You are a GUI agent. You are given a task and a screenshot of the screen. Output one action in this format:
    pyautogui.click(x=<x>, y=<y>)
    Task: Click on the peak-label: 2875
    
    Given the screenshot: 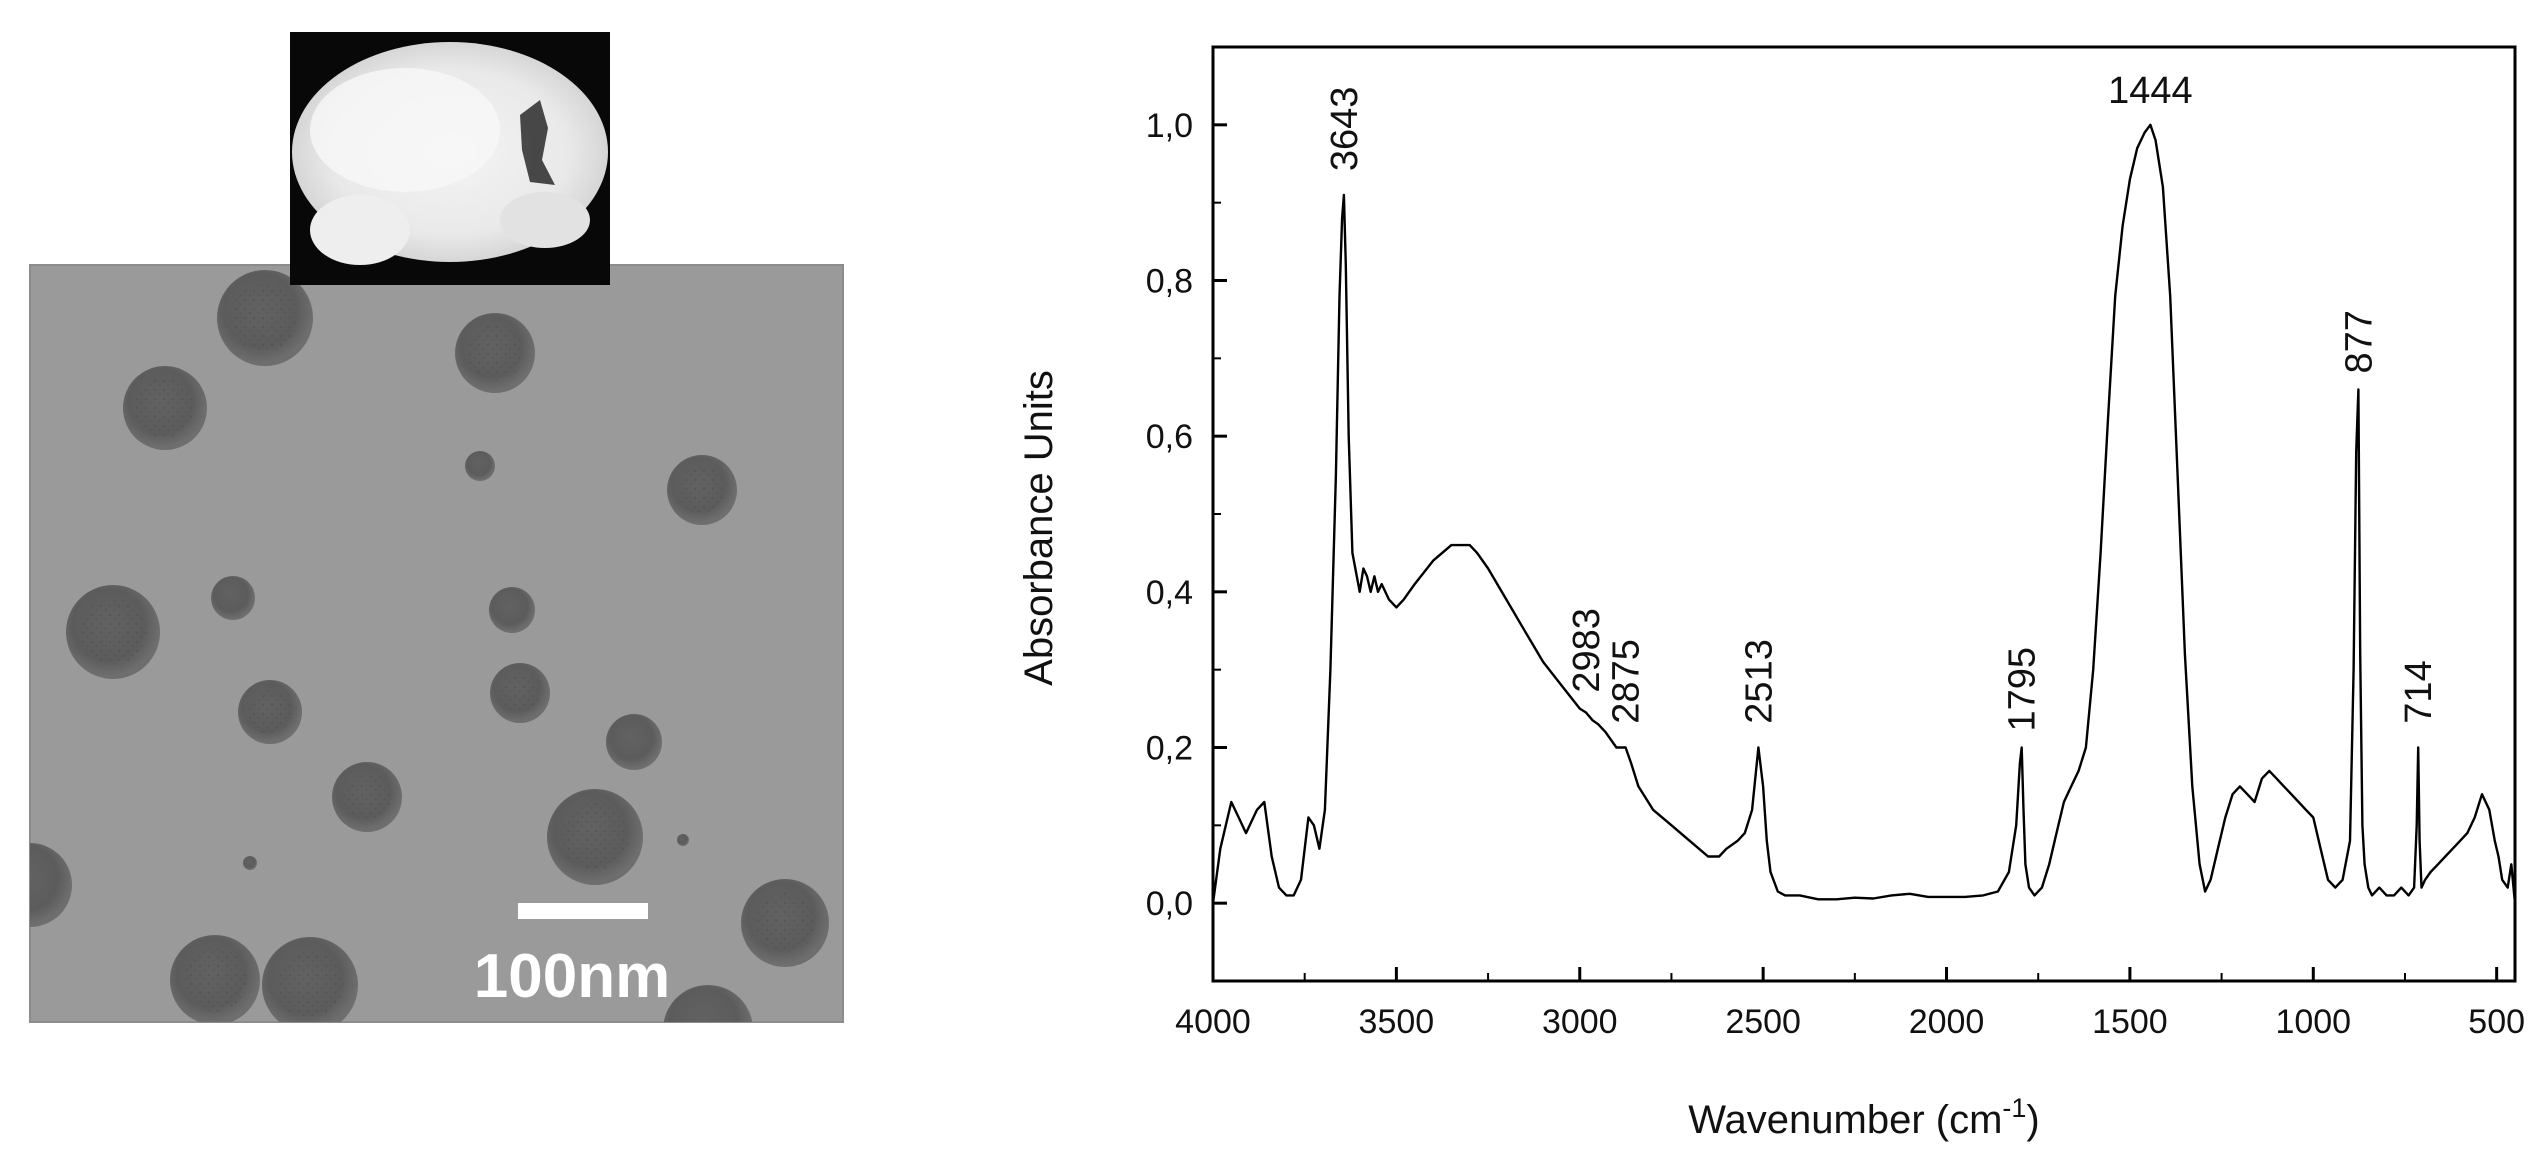 What is the action you would take?
    pyautogui.click(x=1627, y=681)
    